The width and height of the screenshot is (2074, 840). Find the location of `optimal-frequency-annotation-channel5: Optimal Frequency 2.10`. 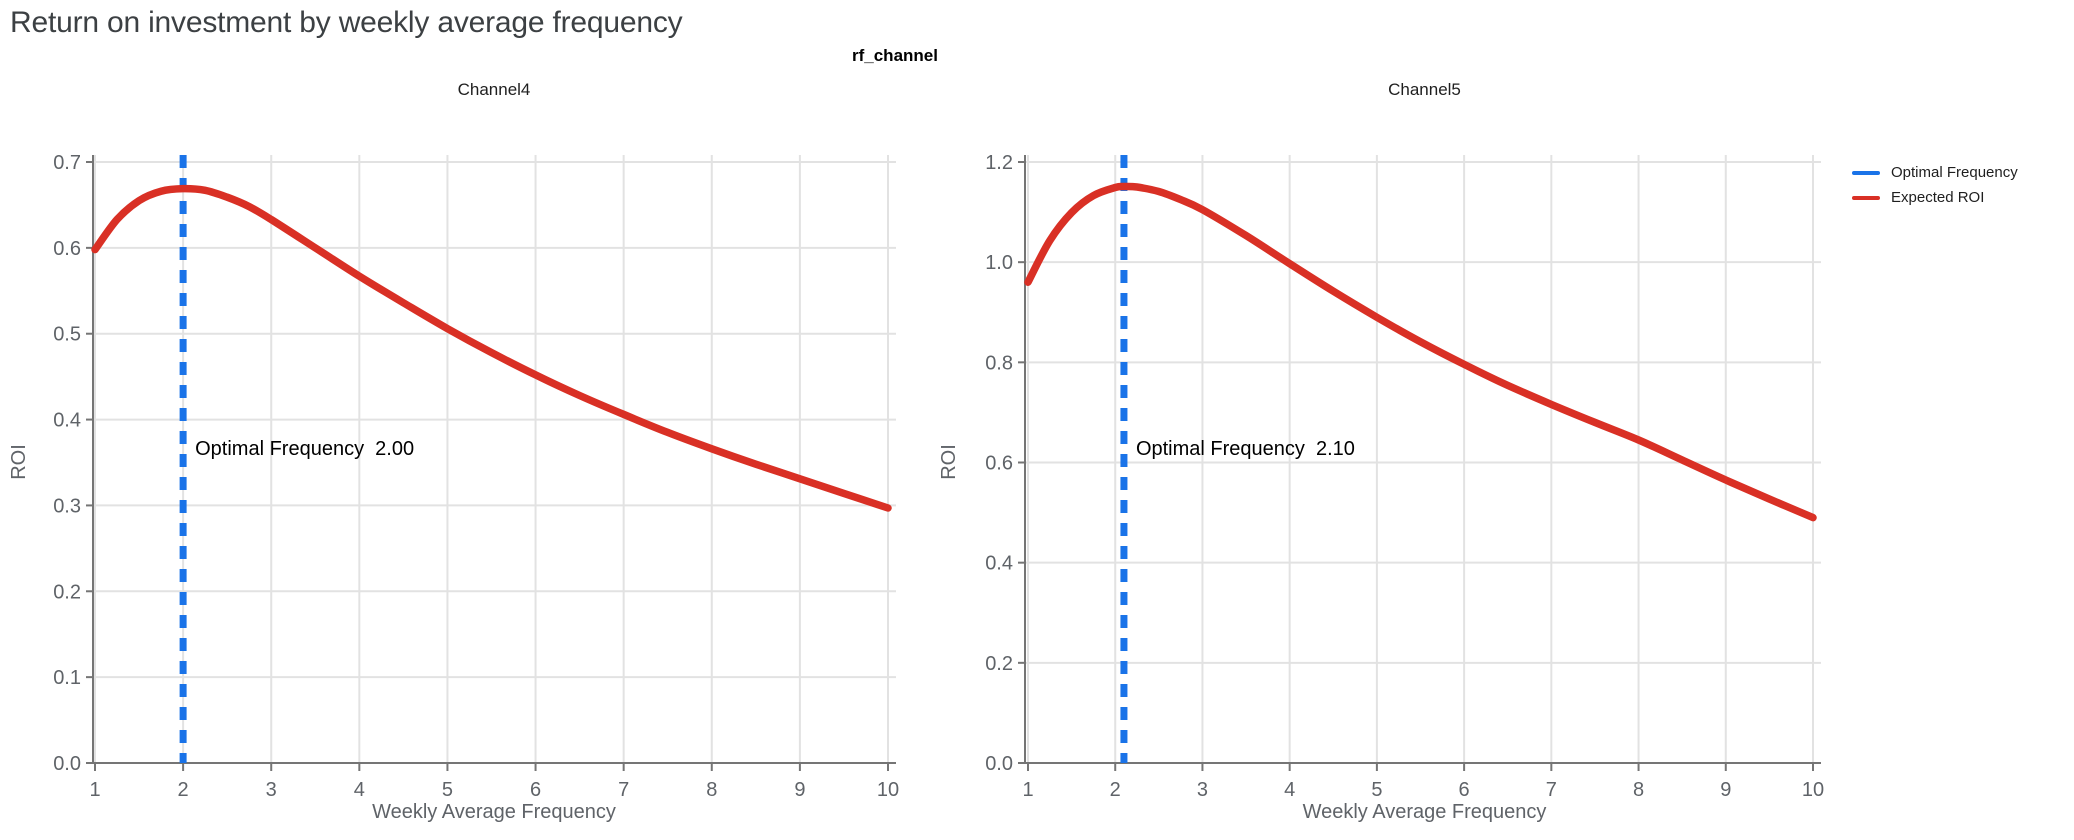

optimal-frequency-annotation-channel5: Optimal Frequency 2.10 is located at coordinates (1245, 449).